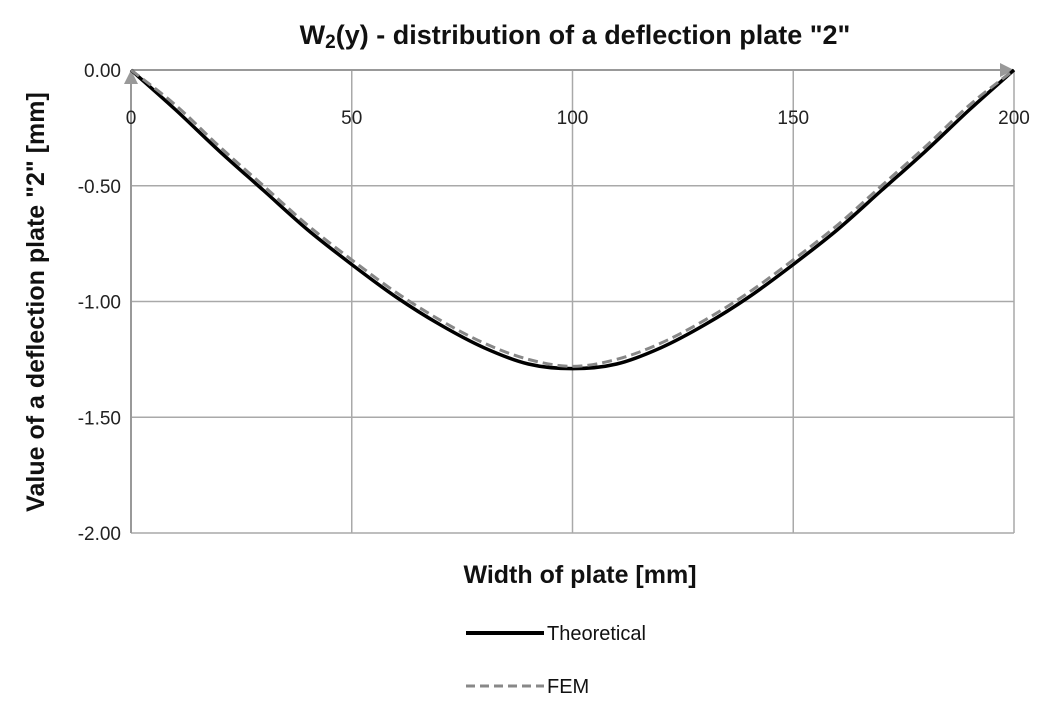  Describe the element at coordinates (330, 42) in the screenshot. I see `chart-title-subscript: 2` at that location.